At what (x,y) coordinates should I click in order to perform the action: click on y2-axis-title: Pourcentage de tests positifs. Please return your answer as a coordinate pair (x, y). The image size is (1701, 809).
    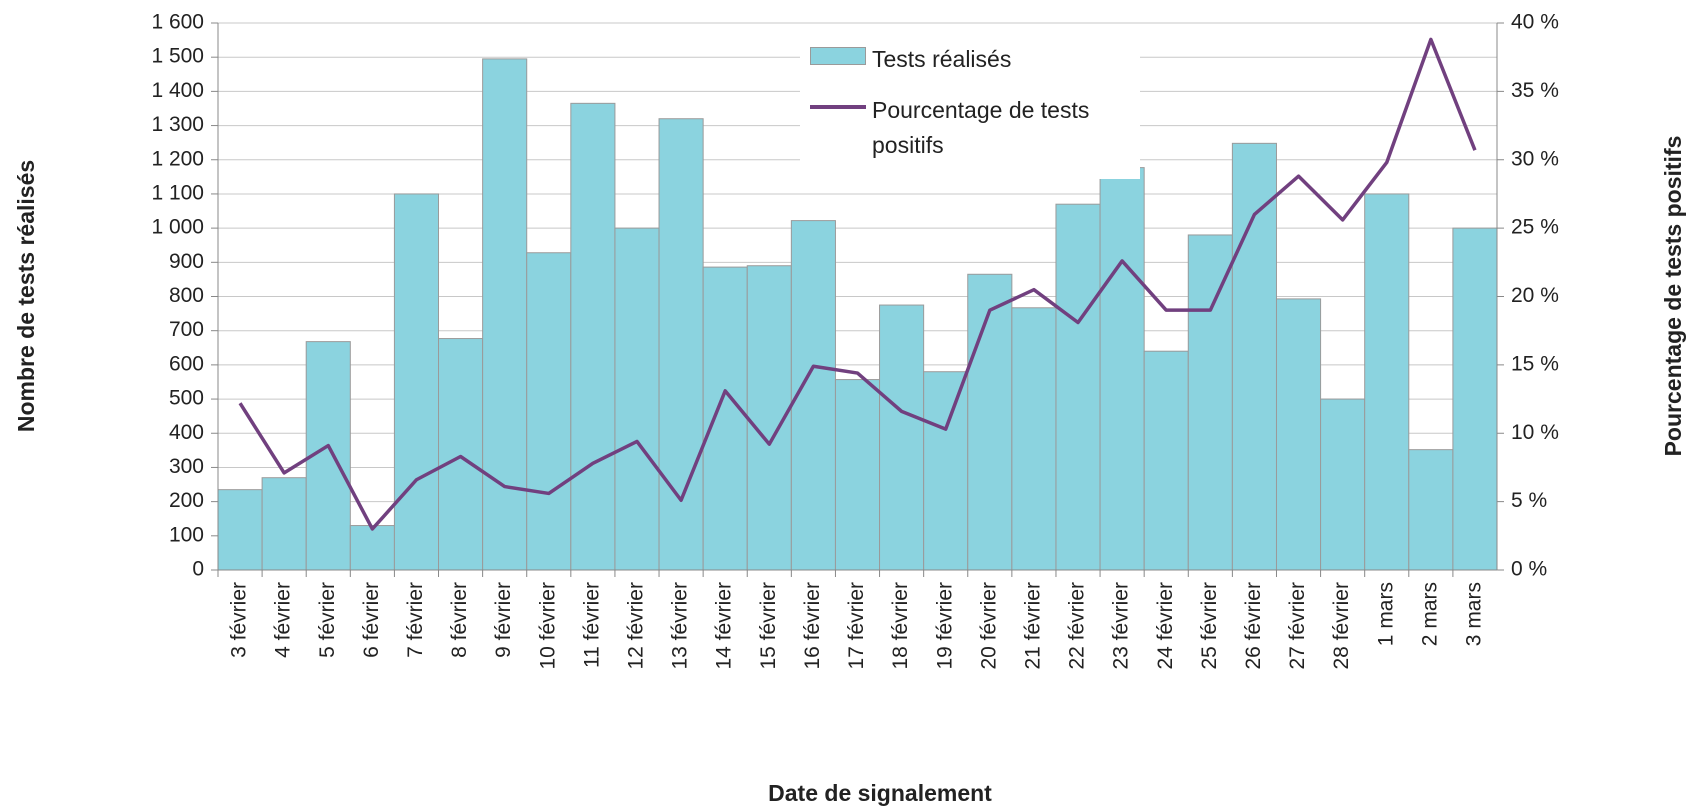
    Looking at the image, I should click on (1673, 296).